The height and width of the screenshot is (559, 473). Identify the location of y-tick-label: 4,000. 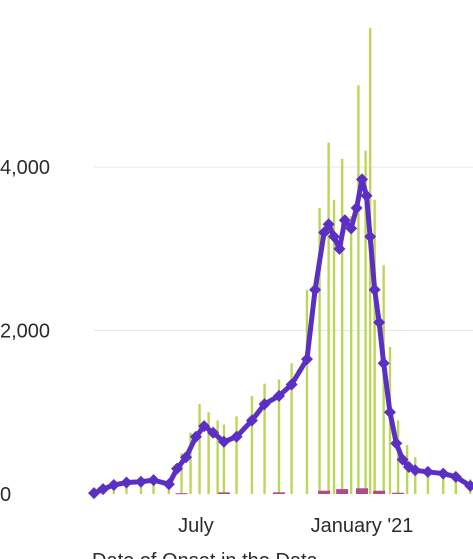
(25, 168).